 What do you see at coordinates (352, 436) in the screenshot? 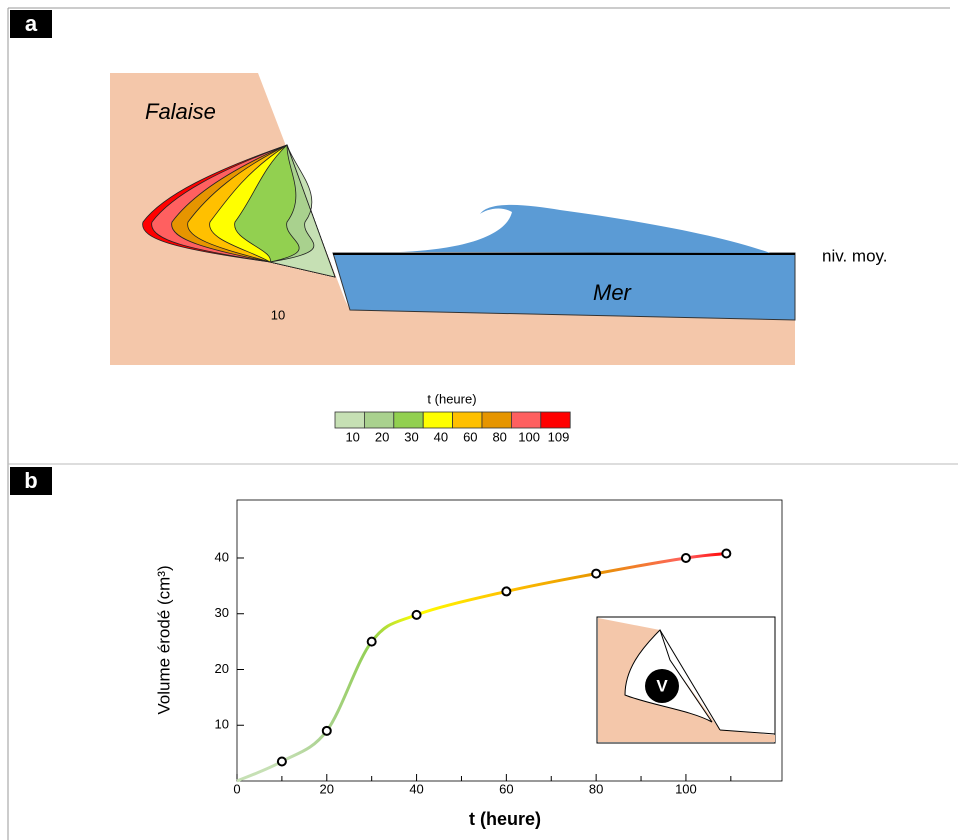
I see `colorbar-label: 10` at bounding box center [352, 436].